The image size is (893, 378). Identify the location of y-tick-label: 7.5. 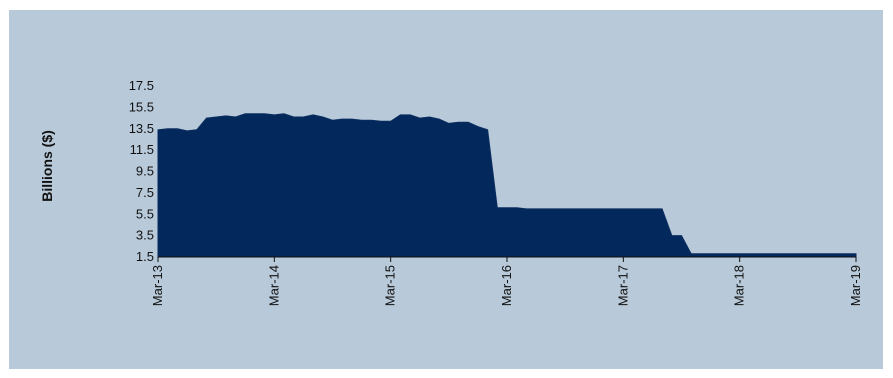
(145, 192).